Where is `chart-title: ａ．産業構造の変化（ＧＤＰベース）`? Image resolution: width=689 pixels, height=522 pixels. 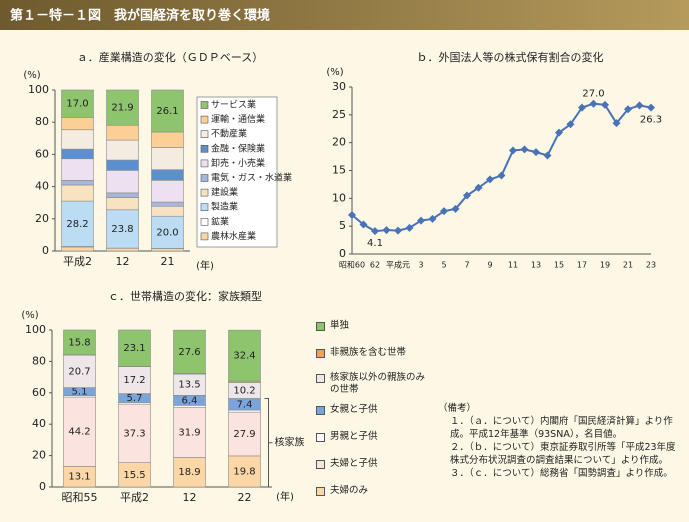
chart-title: ａ．産業構造の変化（ＧＤＰベース） is located at coordinates (170, 57).